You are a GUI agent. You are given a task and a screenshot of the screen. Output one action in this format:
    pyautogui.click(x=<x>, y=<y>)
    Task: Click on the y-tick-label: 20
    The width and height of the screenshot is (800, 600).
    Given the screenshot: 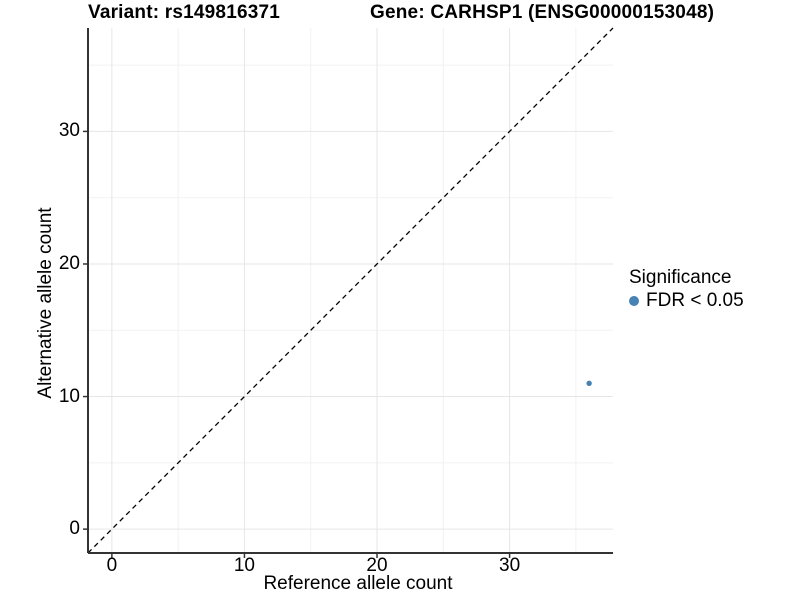 What is the action you would take?
    pyautogui.click(x=69, y=263)
    